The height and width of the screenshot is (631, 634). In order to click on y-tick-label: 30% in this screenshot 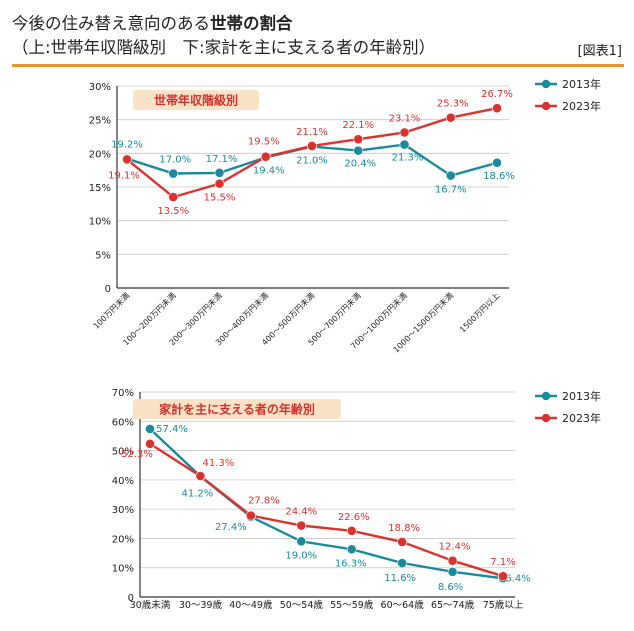, I will do `click(100, 87)`.